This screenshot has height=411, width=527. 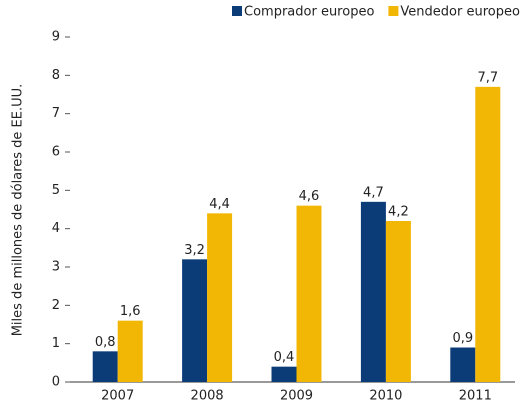 What do you see at coordinates (56, 37) in the screenshot?
I see `y-tick-label: 9` at bounding box center [56, 37].